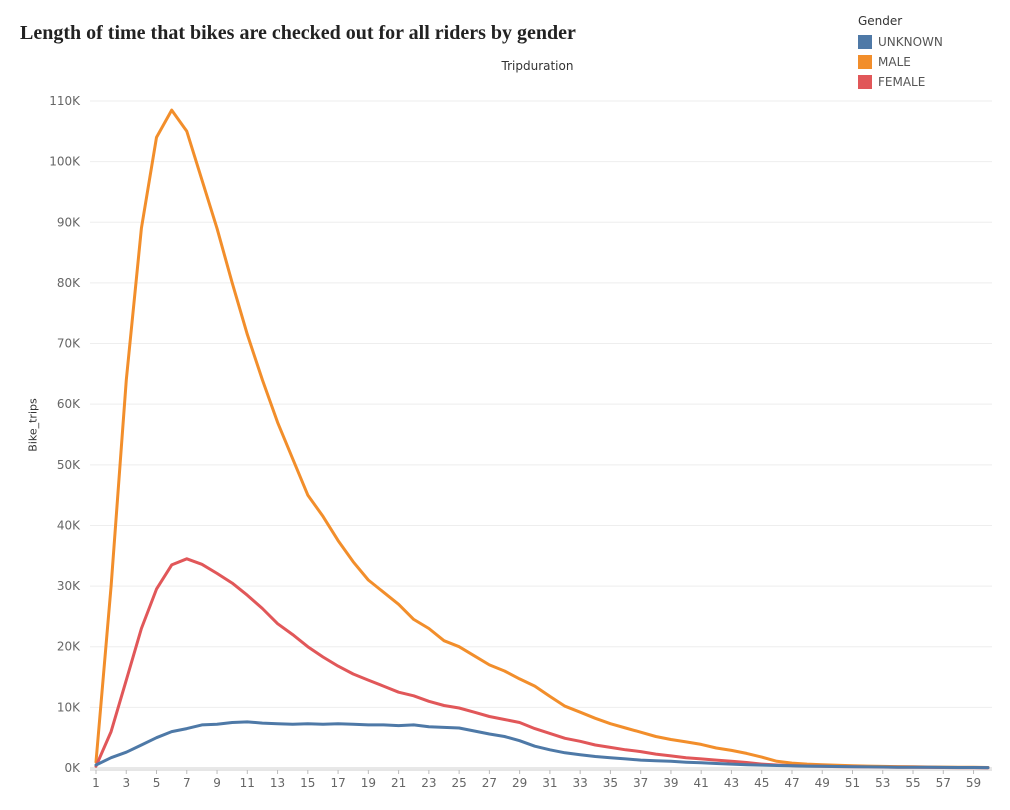  I want to click on legend-swatch-female, so click(865, 82).